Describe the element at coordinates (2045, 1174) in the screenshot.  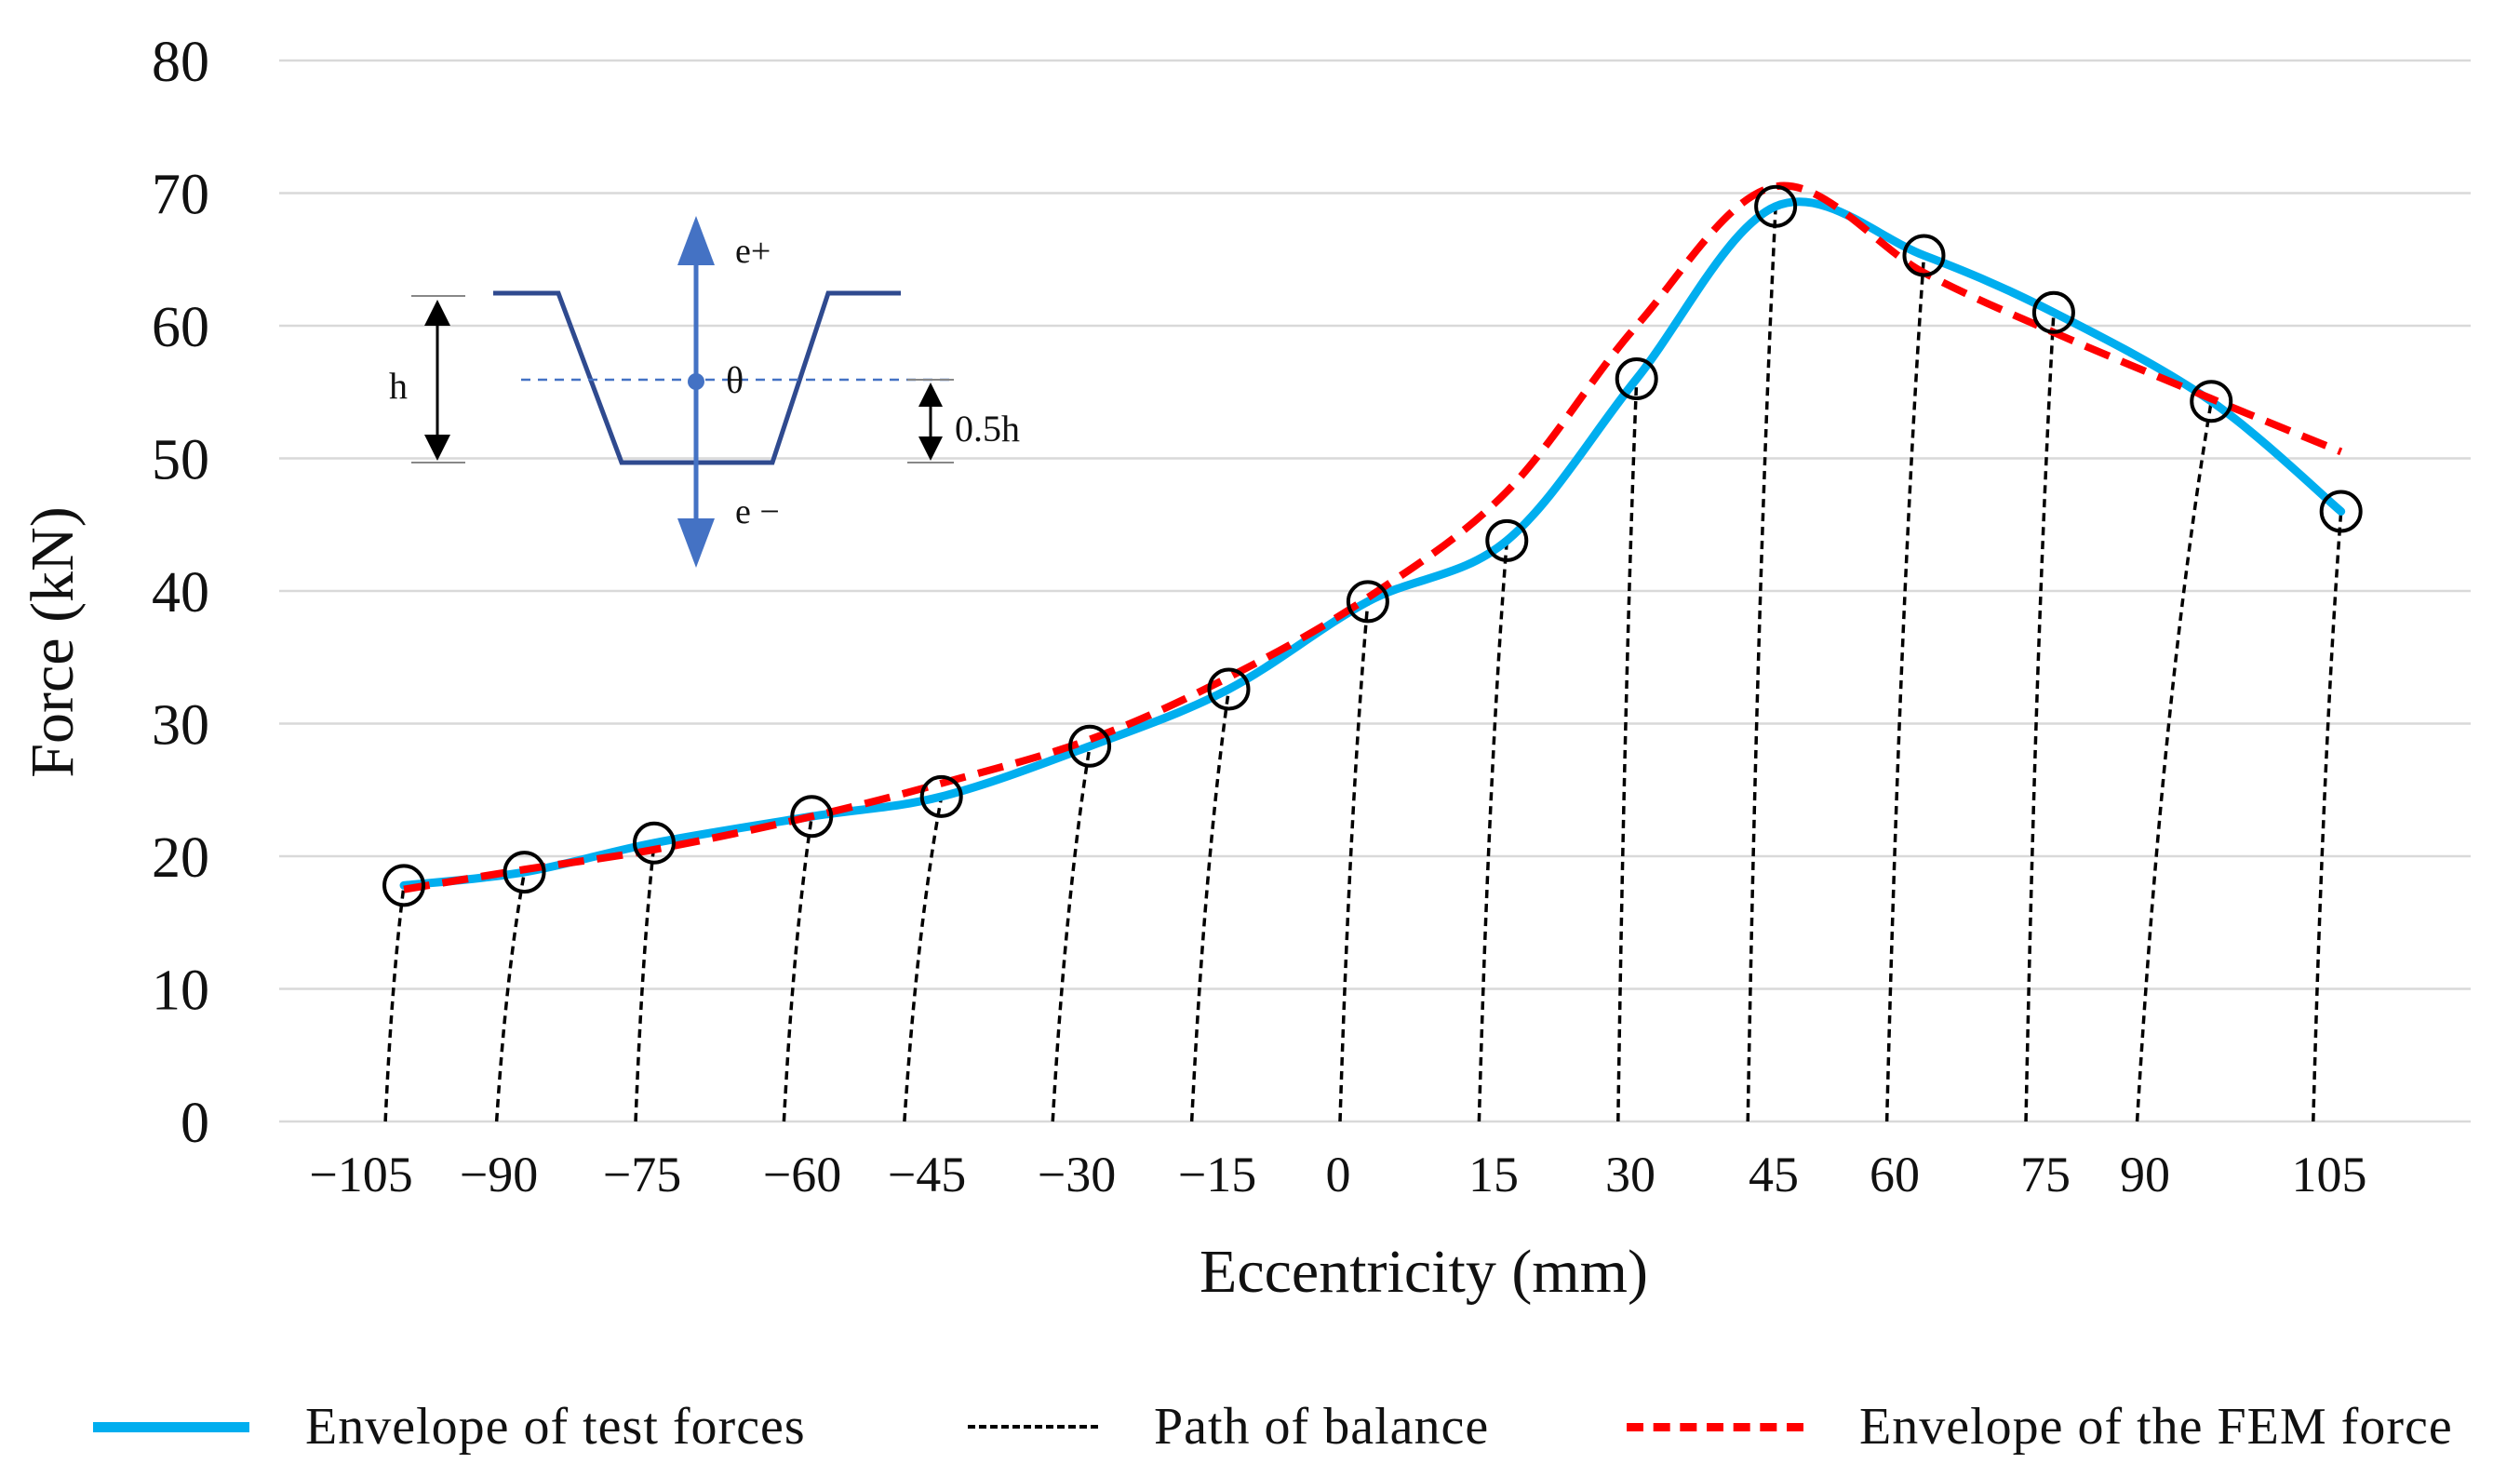
I see `x-tick-label: 75` at that location.